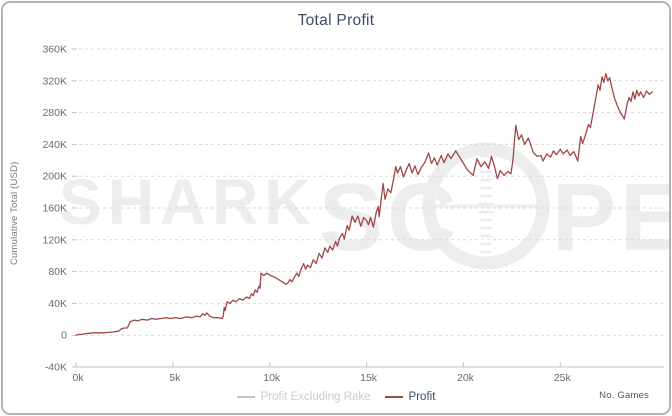 The image size is (672, 416). Describe the element at coordinates (56, 368) in the screenshot. I see `y-tick-label: -40K` at that location.